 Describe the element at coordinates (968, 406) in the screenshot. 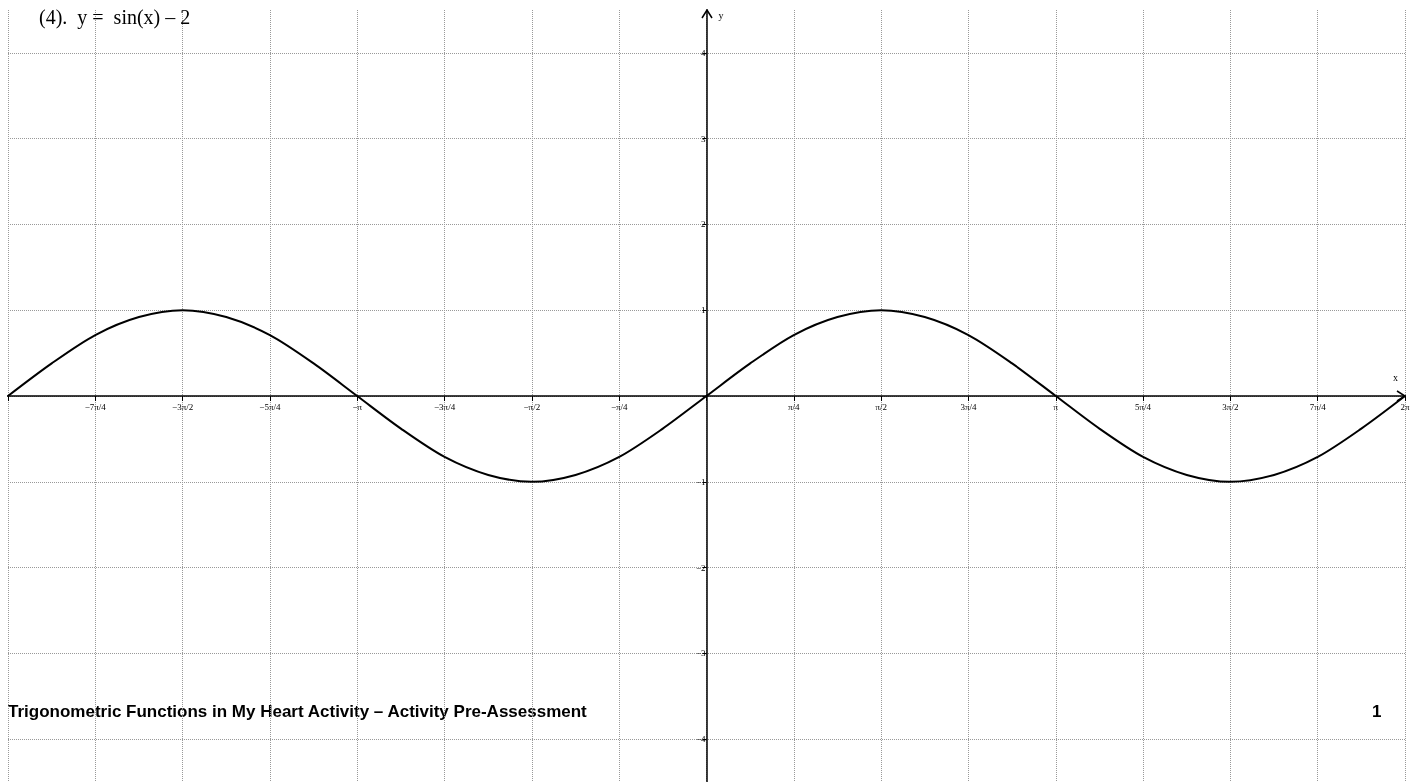

I see `x-tick-label: 3π/4` at that location.